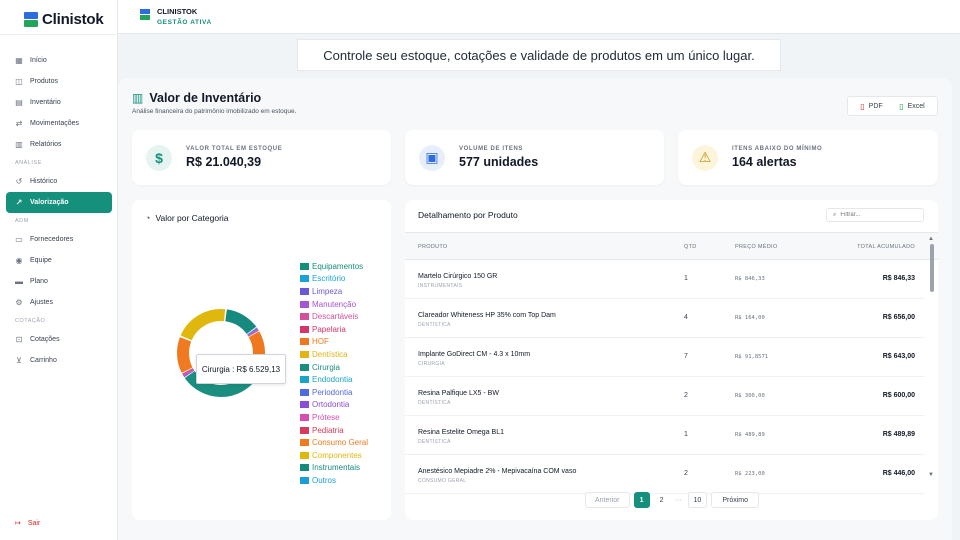 This screenshot has width=960, height=540. What do you see at coordinates (59, 81) in the screenshot?
I see `sidebar-item-produtos: ◫ Produtos` at bounding box center [59, 81].